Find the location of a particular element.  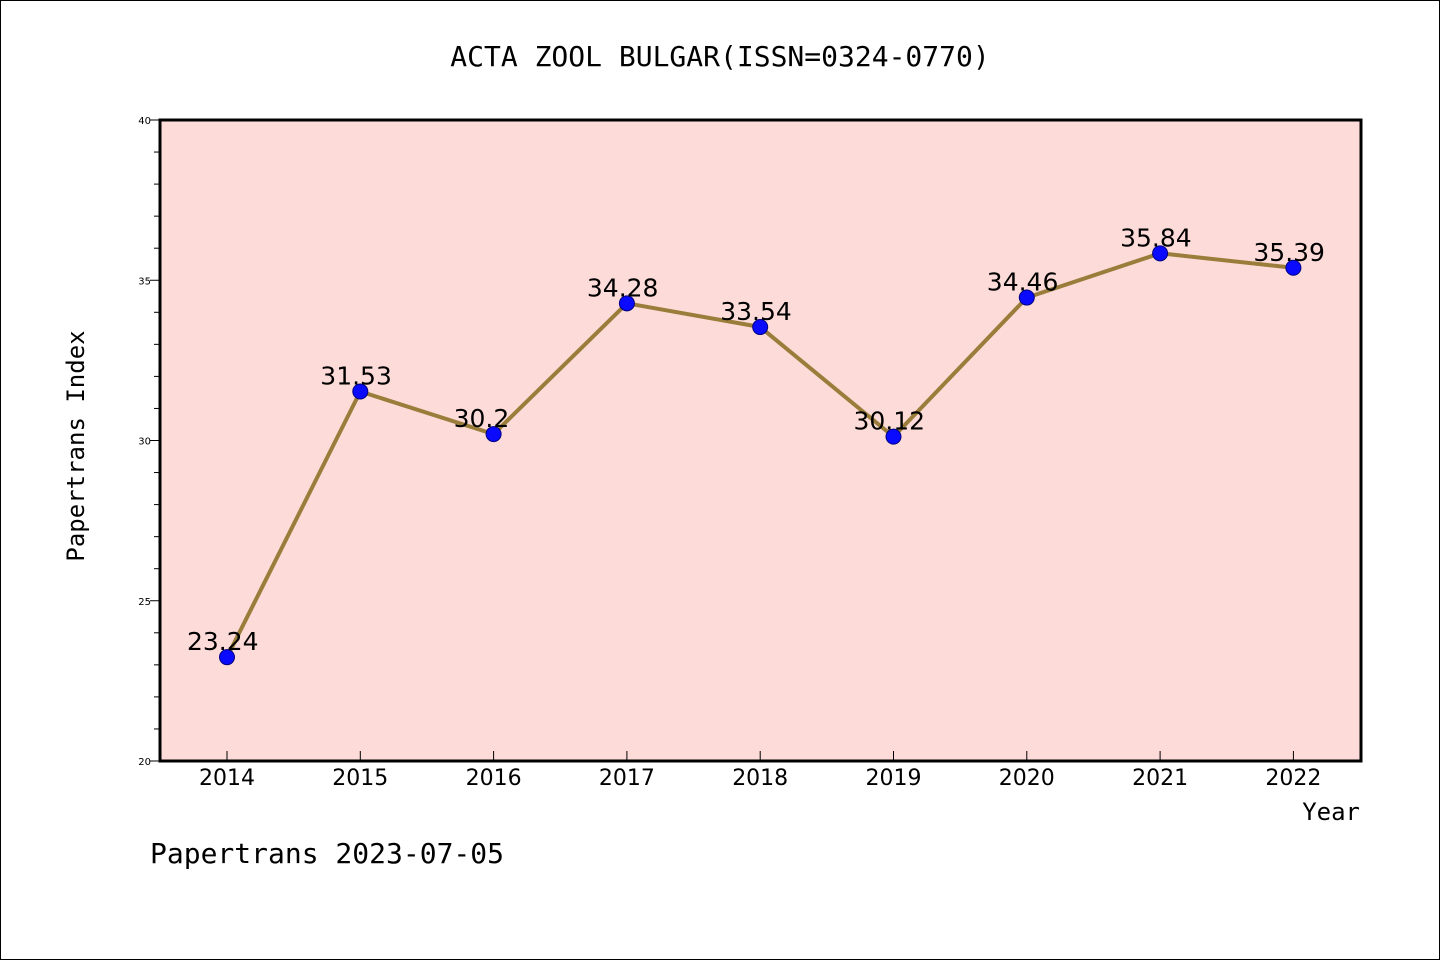

chart-title: ACTA ZOOL BULGAR(ISSN=0324-0770) is located at coordinates (719, 56).